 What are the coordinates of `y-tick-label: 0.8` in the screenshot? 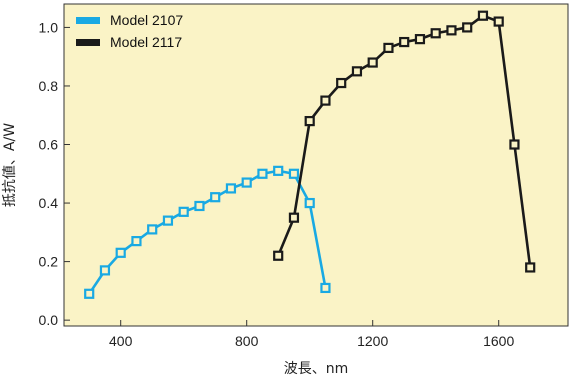 It's located at (49, 86).